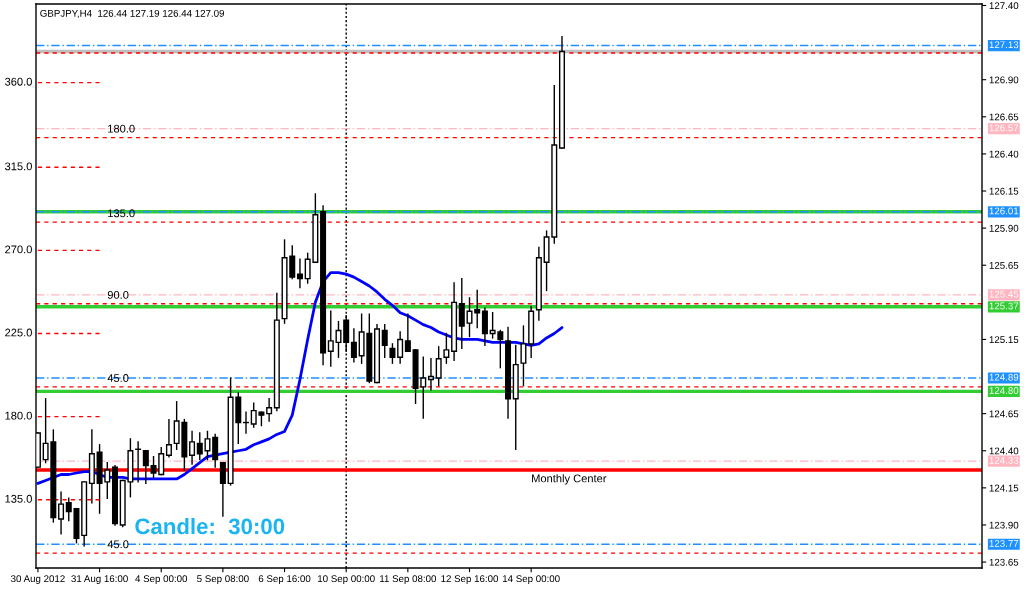  Describe the element at coordinates (1004, 128) in the screenshot. I see `ref-line-label: 126.57` at that location.